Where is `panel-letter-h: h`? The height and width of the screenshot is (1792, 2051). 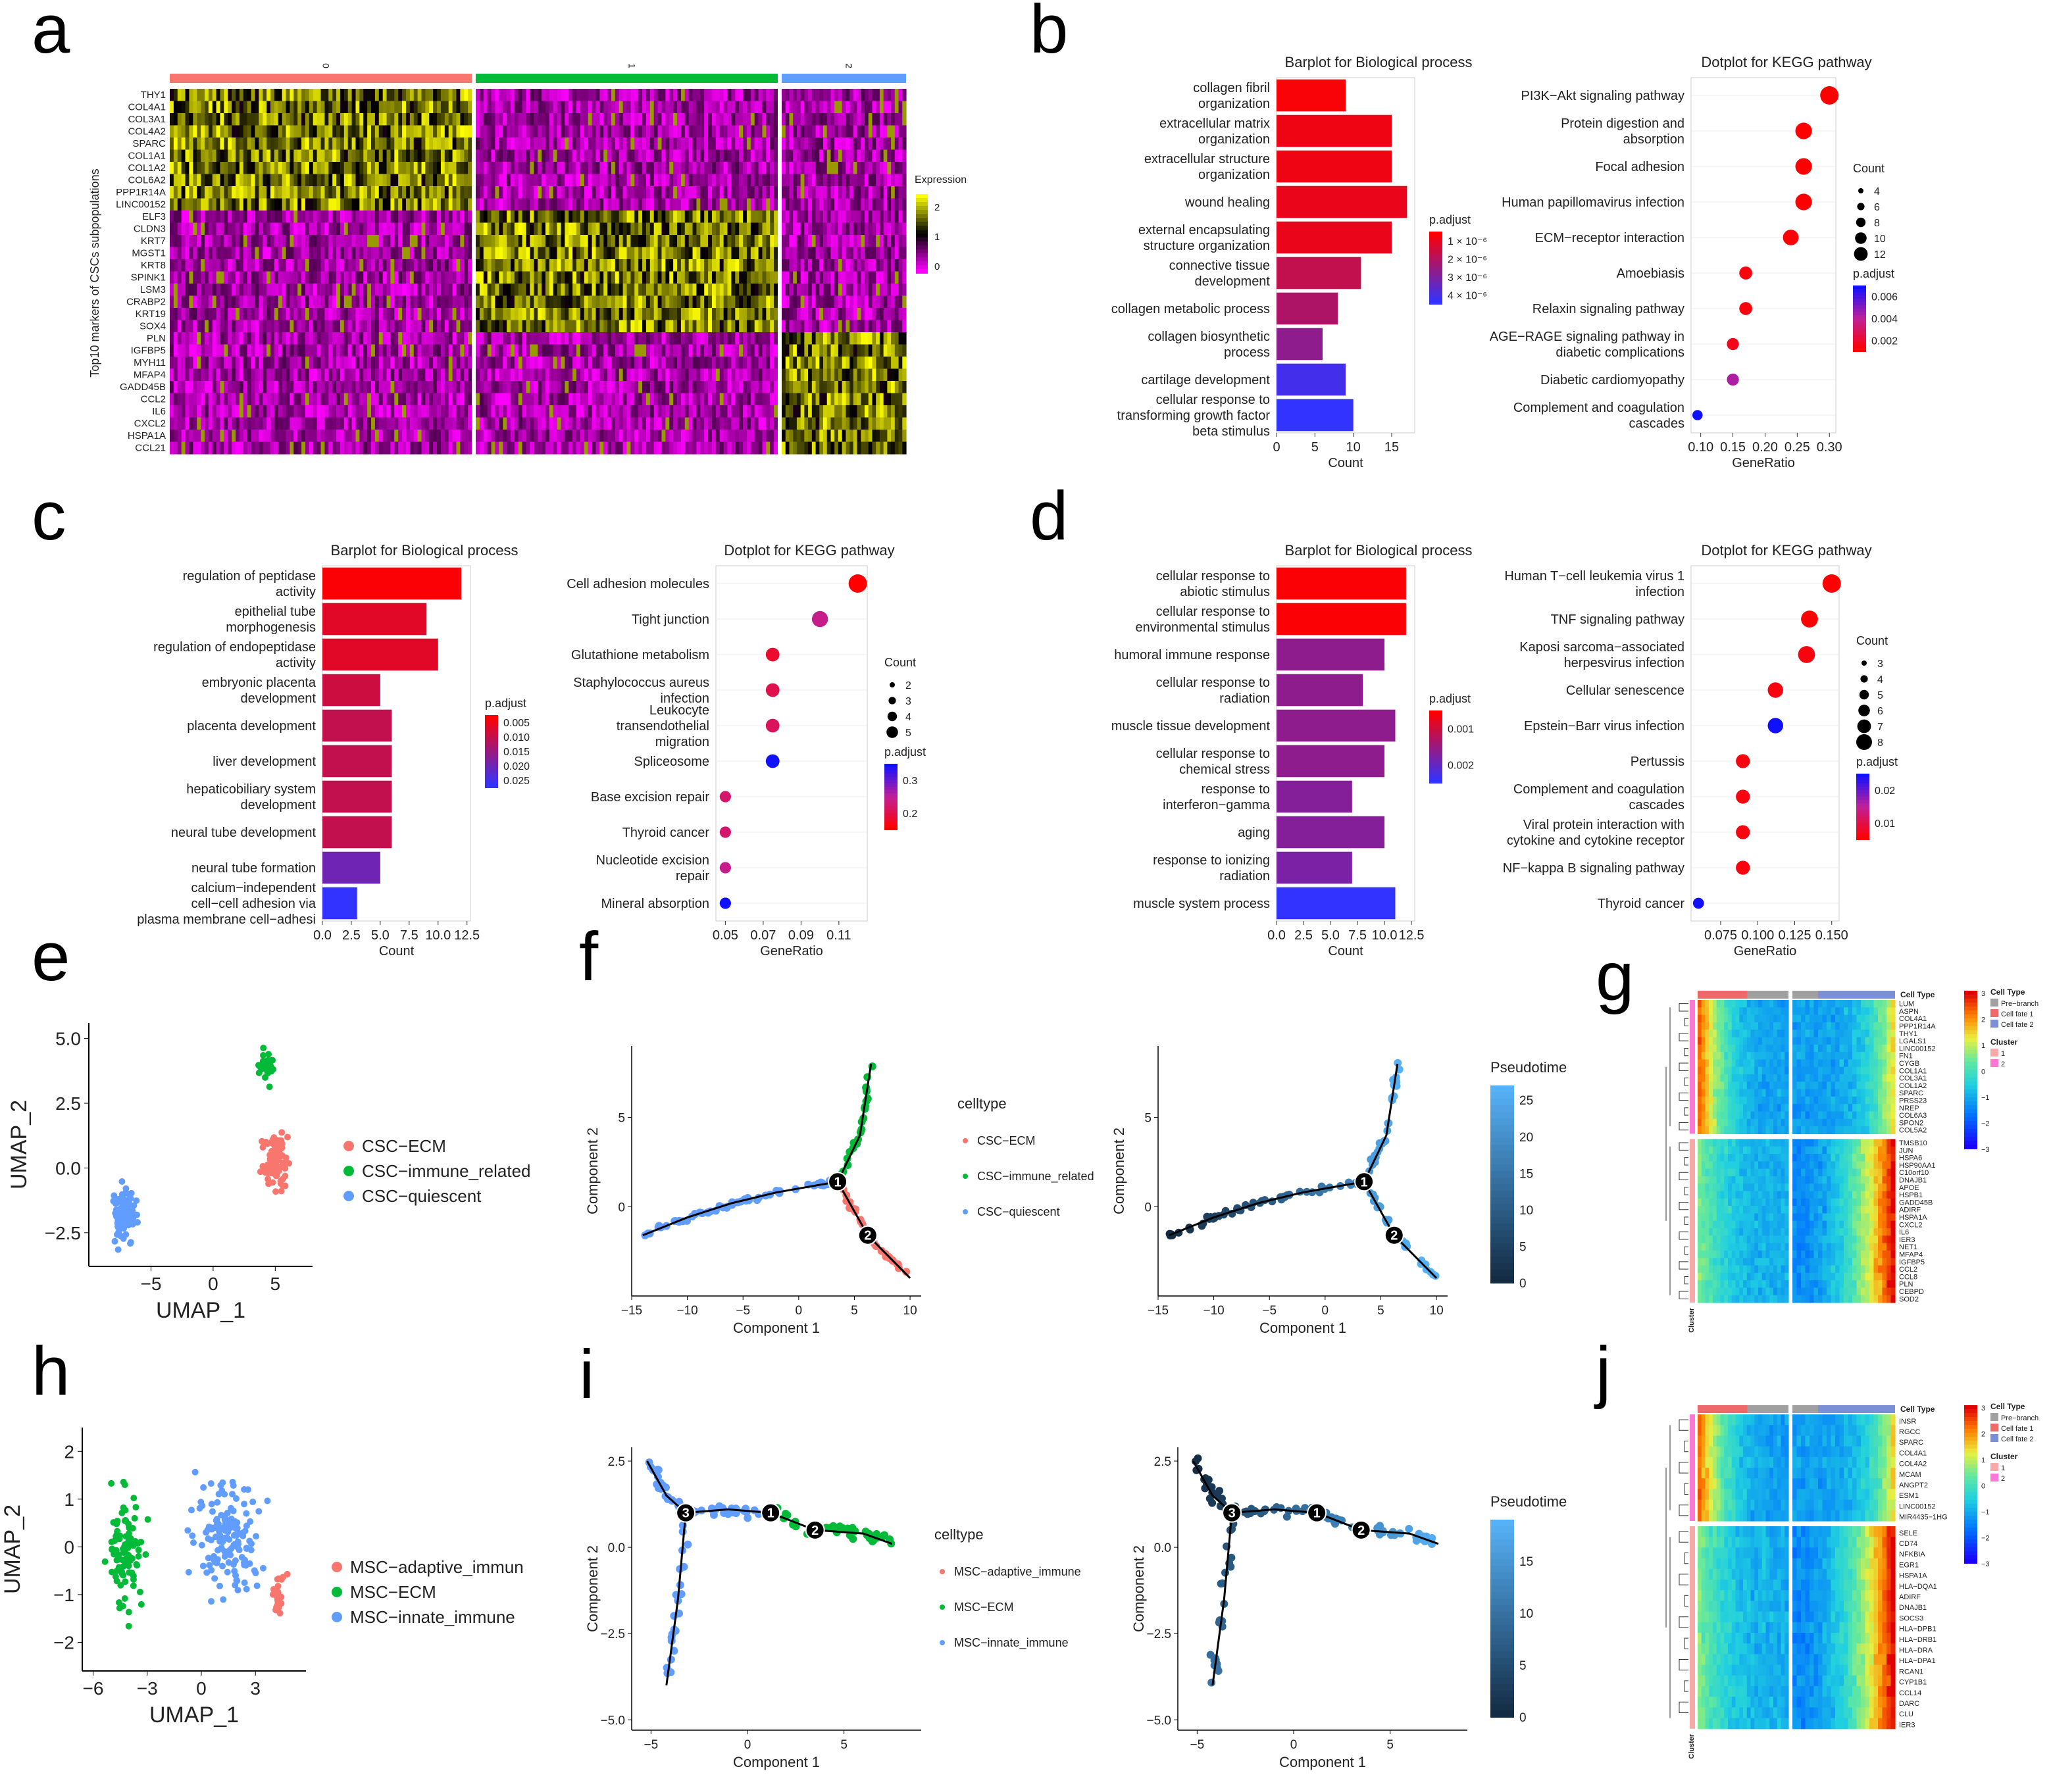
panel-letter-h: h is located at coordinates (51, 1372).